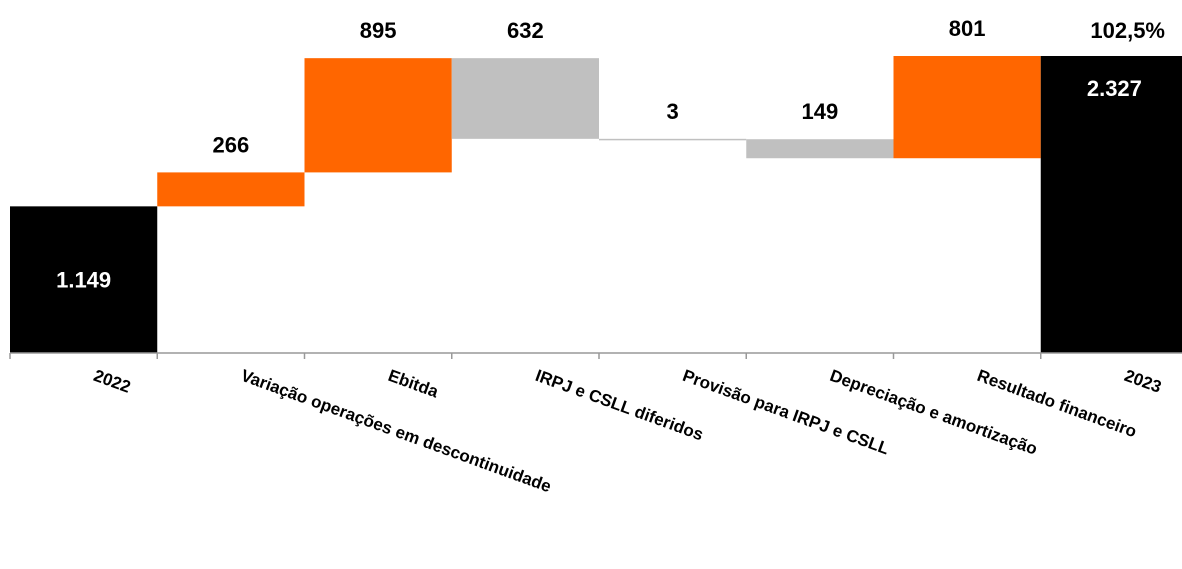 This screenshot has width=1182, height=569. Describe the element at coordinates (967, 28) in the screenshot. I see `value-label-6: 801` at that location.